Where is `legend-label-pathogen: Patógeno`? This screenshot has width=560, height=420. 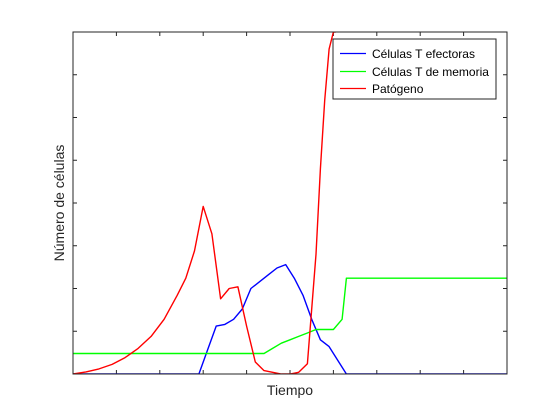 legend-label-pathogen: Patógeno is located at coordinates (398, 89).